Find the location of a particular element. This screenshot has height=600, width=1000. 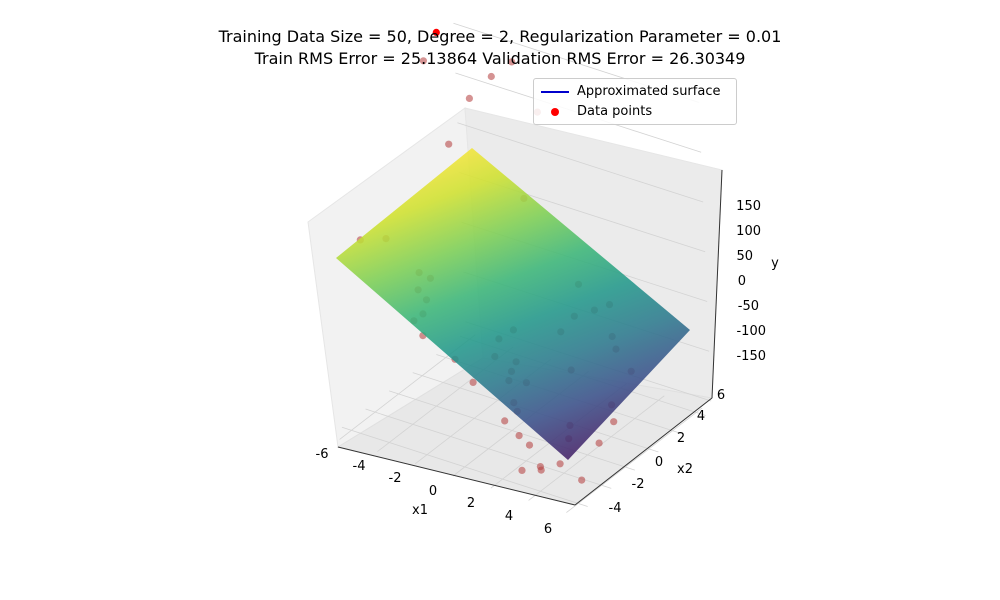

x1-tick-label: -2 is located at coordinates (395, 478).